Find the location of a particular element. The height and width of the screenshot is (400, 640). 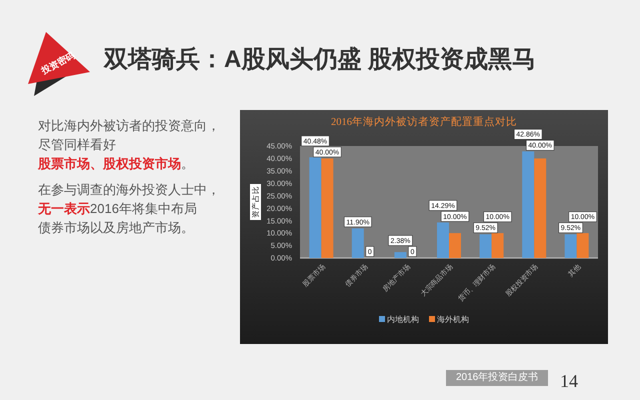

annotation: 14 is located at coordinates (569, 381).